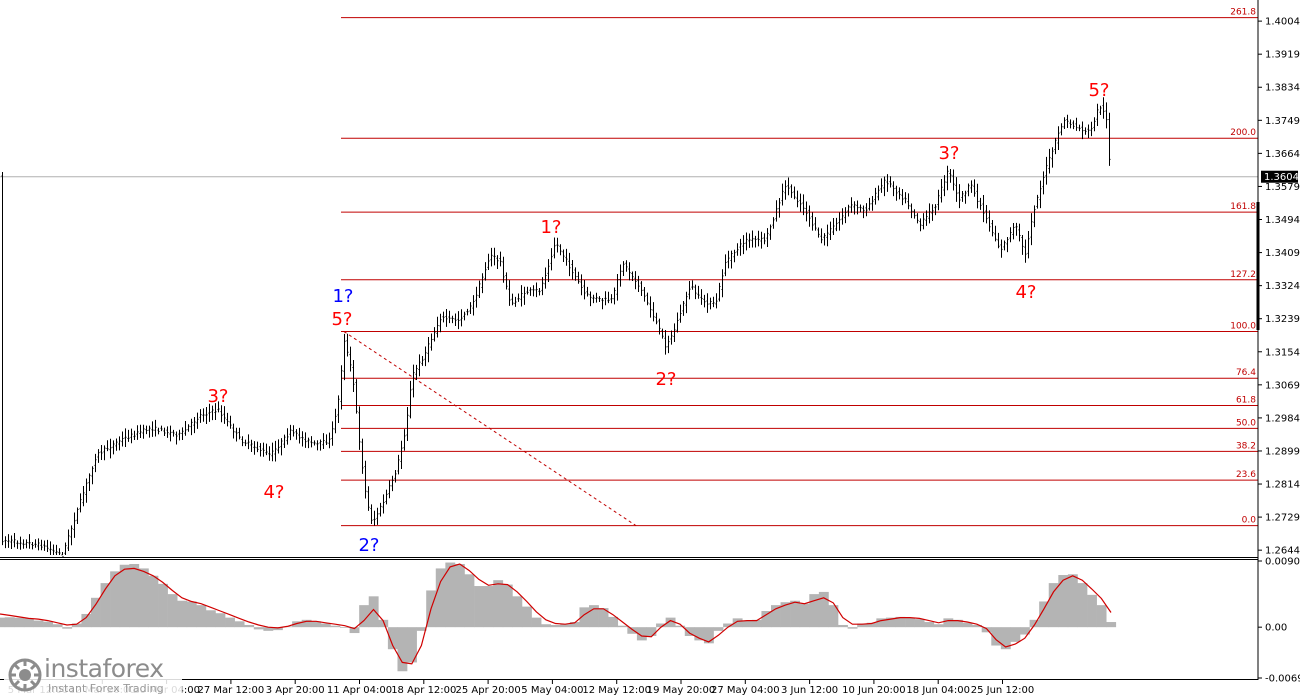 The width and height of the screenshot is (1300, 700). Describe the element at coordinates (1282, 121) in the screenshot. I see `price-tick-label: 1.3749` at that location.